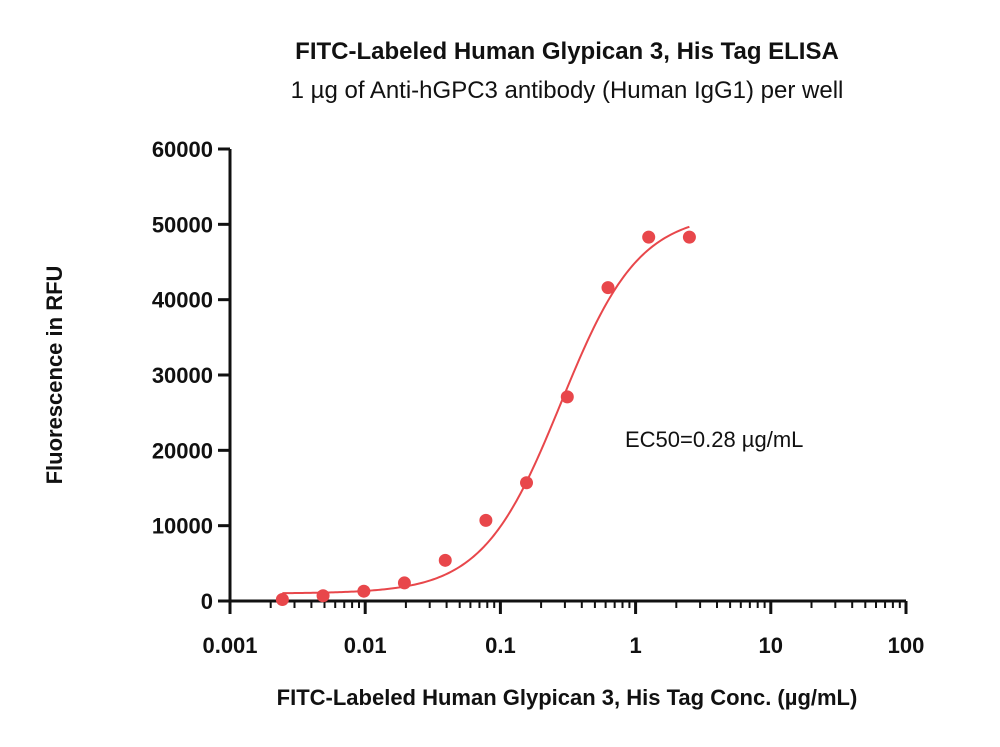  Describe the element at coordinates (229, 645) in the screenshot. I see `x-tick-label: 0.001` at that location.